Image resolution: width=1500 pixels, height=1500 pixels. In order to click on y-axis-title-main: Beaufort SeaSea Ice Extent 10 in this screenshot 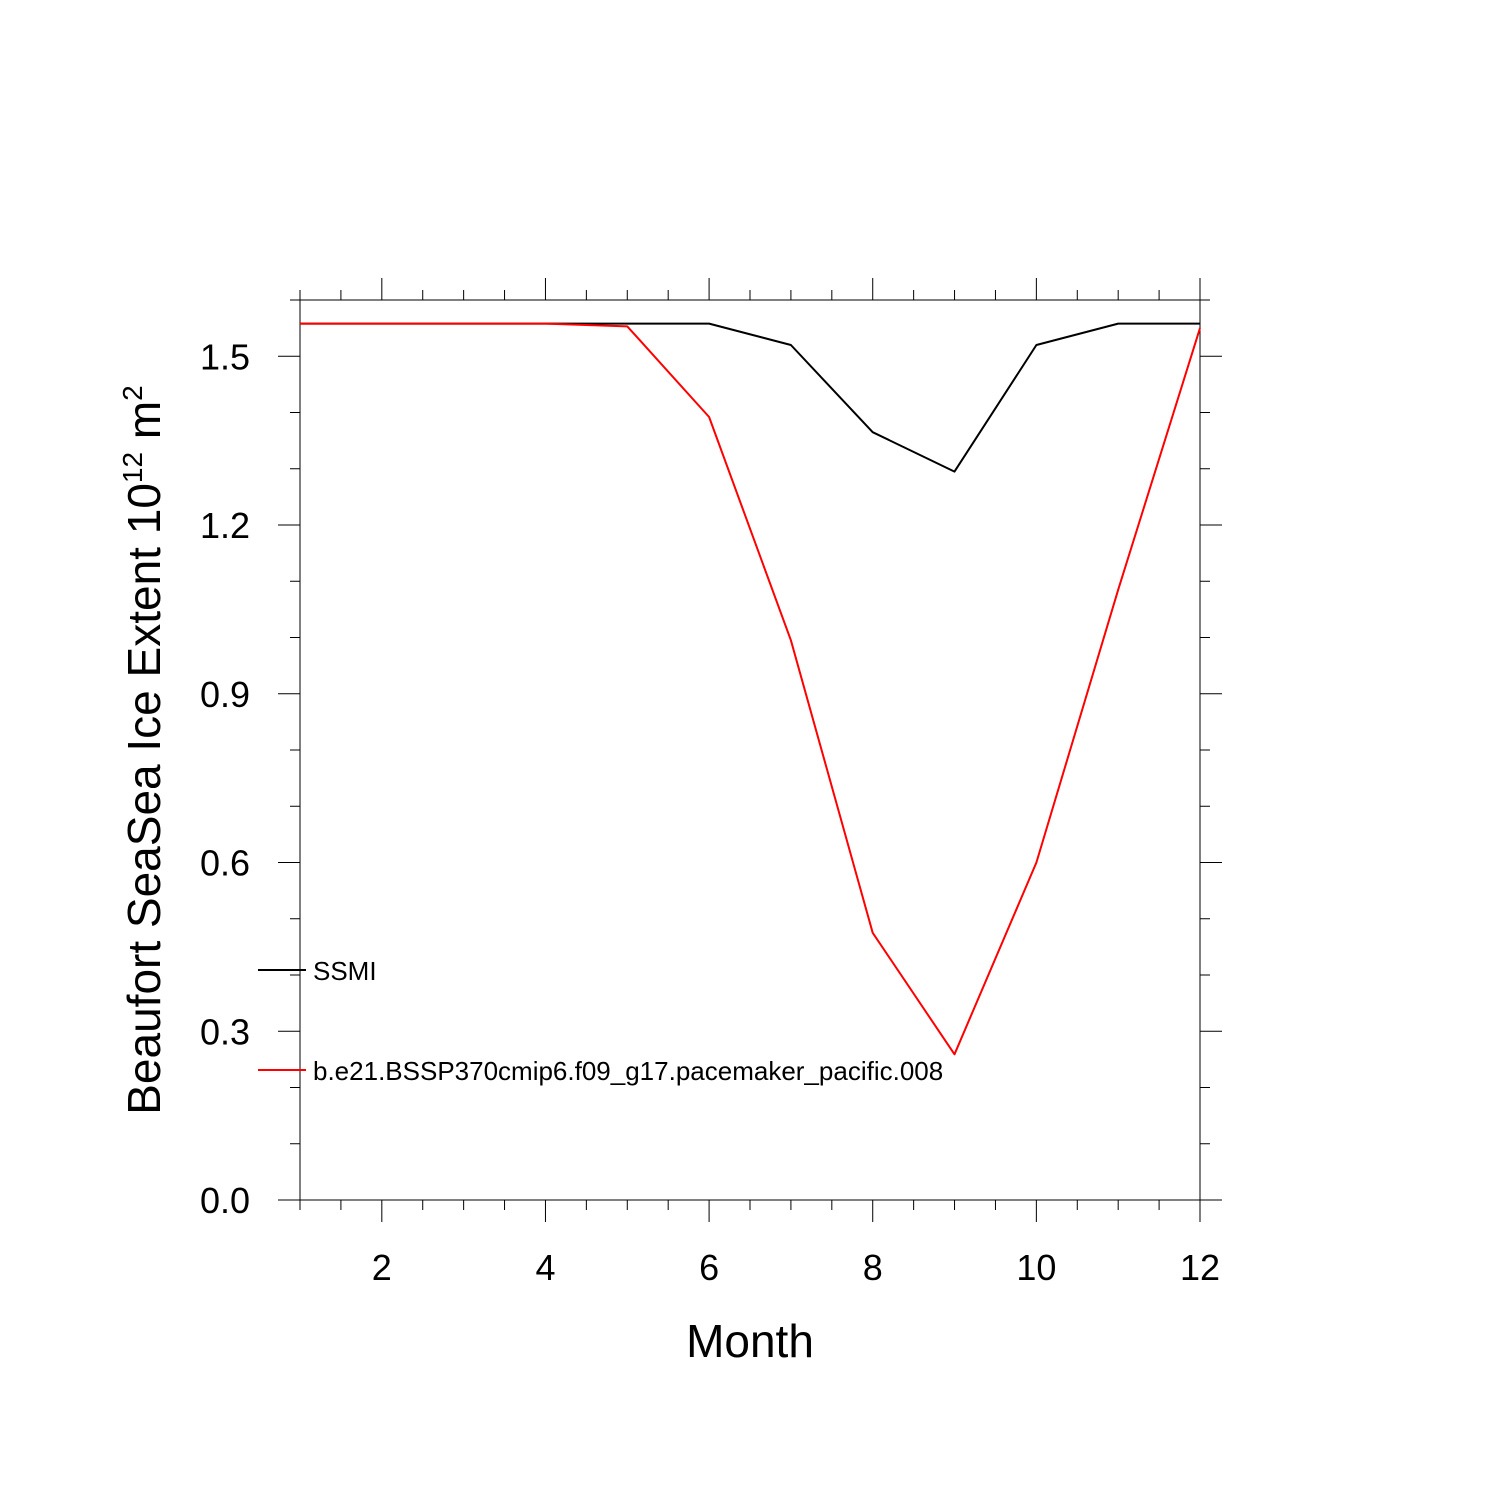, I will do `click(144, 799)`.